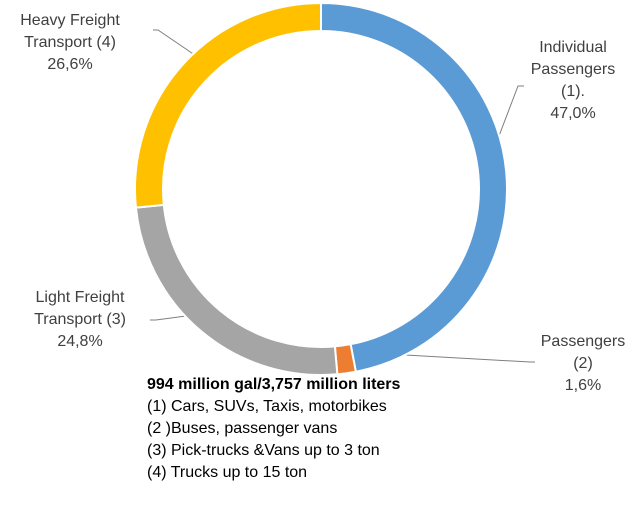 This screenshot has width=644, height=526. I want to click on data-label: Light Freight Transport (3) 24,8%, so click(80, 320).